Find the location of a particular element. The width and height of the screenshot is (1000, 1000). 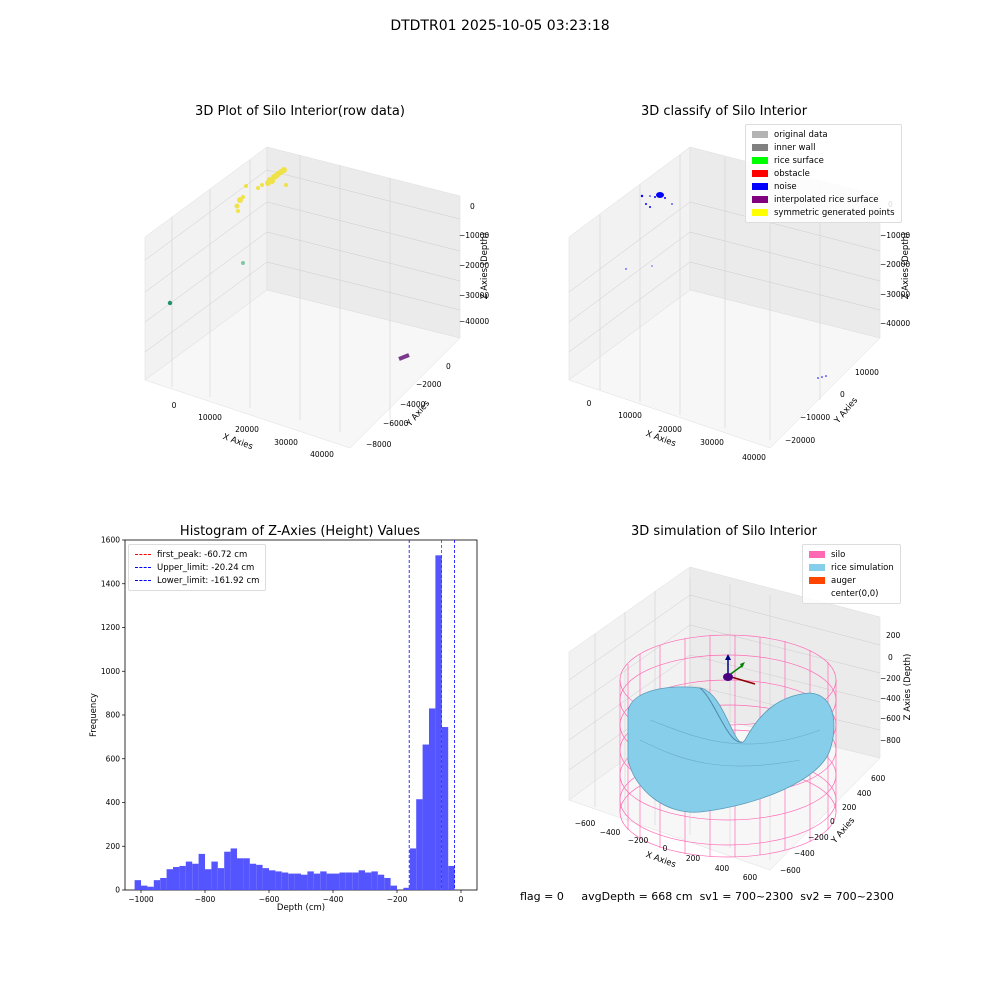

legend-item: interpolated rice surface is located at coordinates (823, 199).